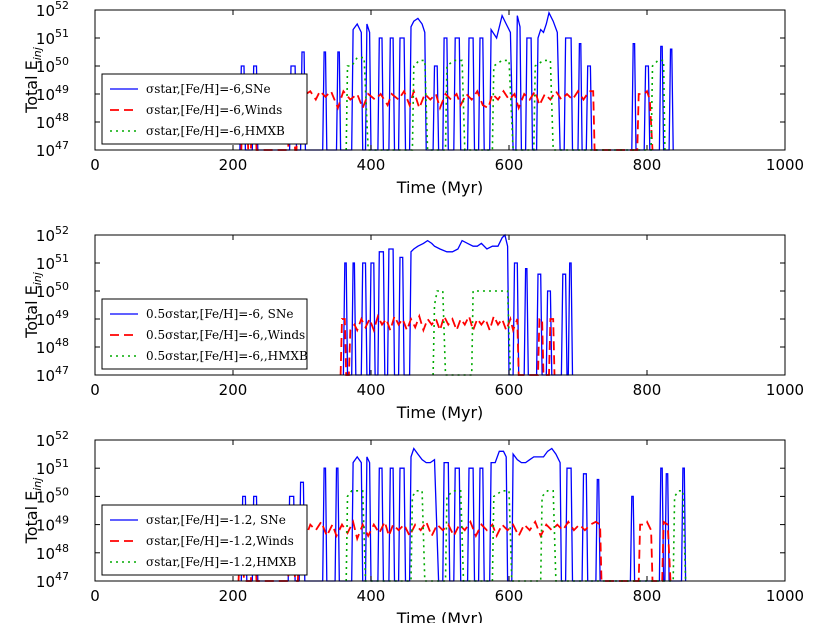 The height and width of the screenshot is (623, 830). Describe the element at coordinates (472, 333) in the screenshot. I see `series-line-hmxb` at that location.